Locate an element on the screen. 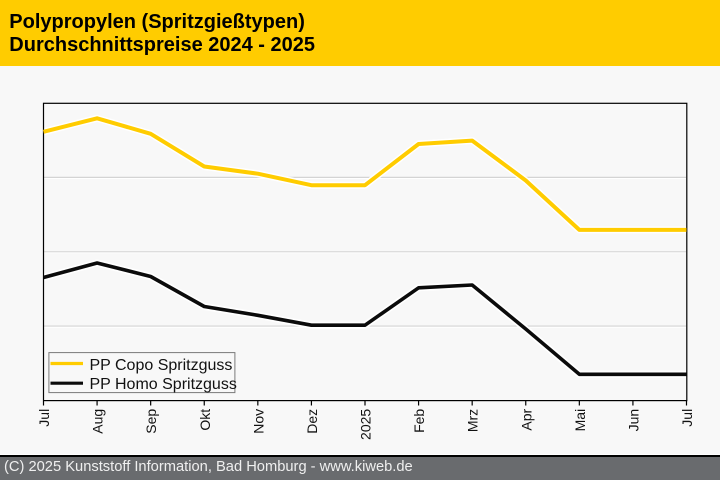  svg-text: Apr is located at coordinates (526, 419).